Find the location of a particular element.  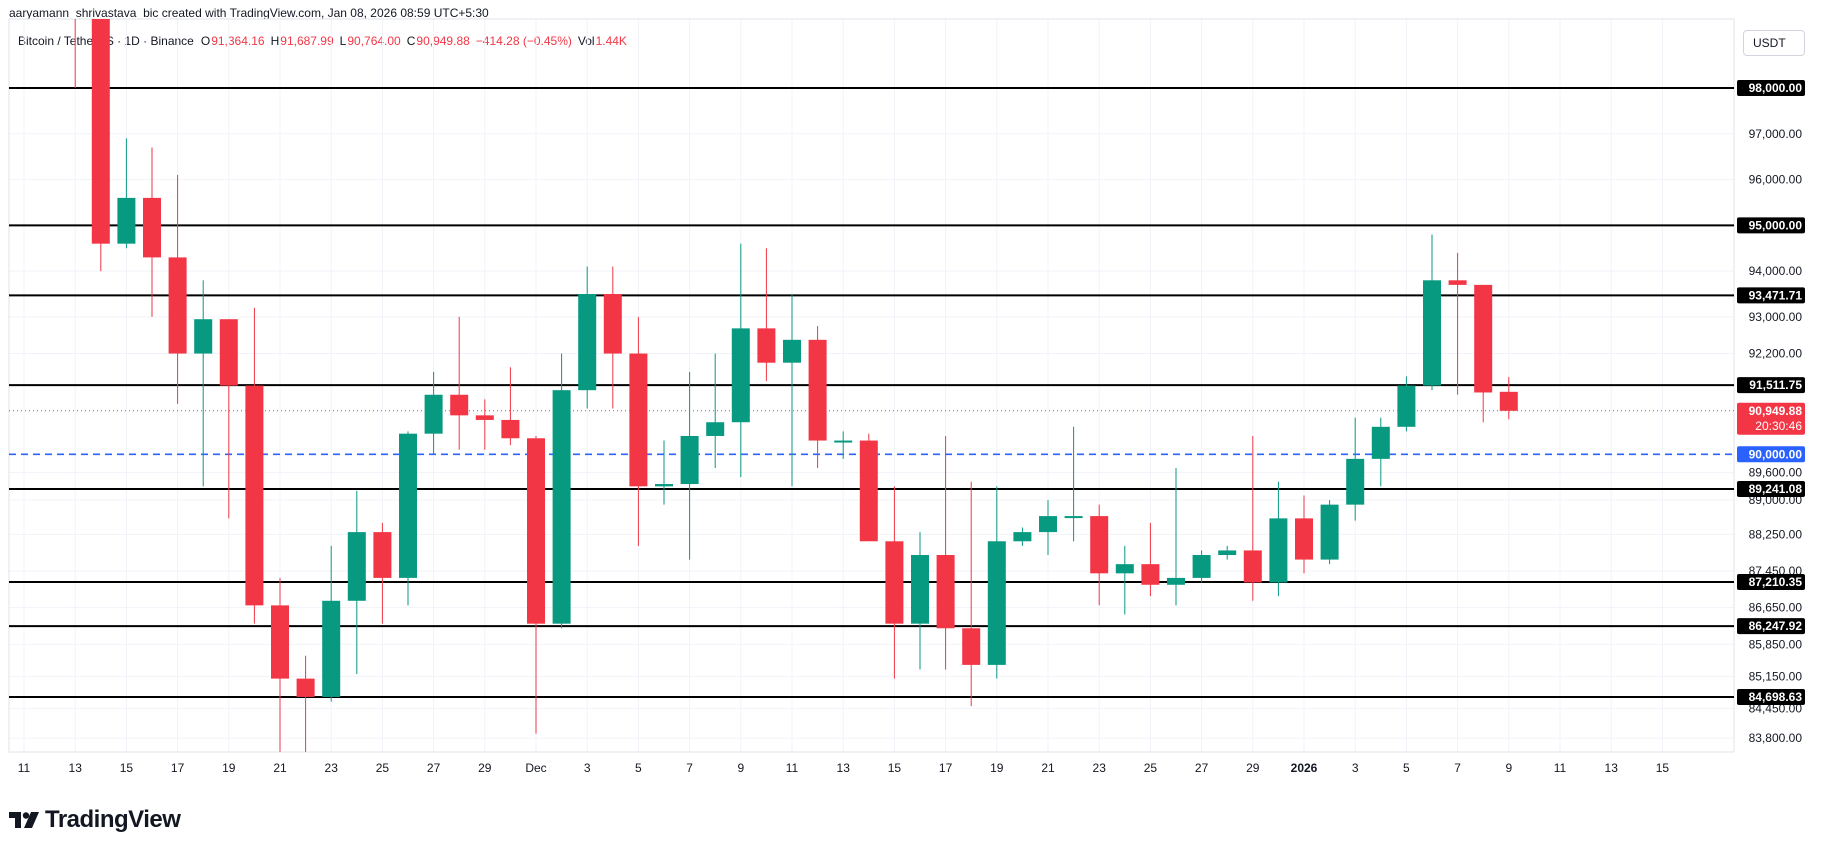

level-tag-label: 90,000.00 is located at coordinates (1776, 454).